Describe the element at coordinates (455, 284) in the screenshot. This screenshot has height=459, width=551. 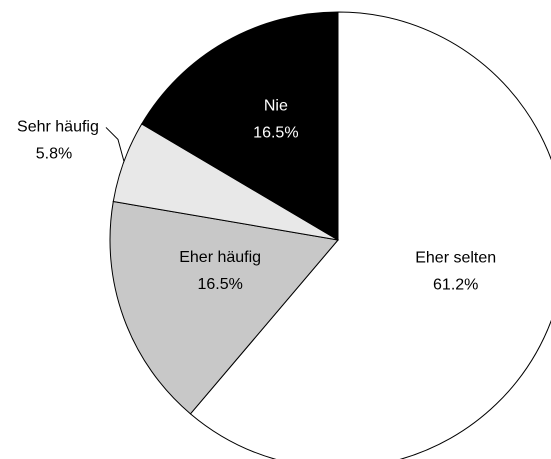
I see `slice-value: 61.2%` at that location.